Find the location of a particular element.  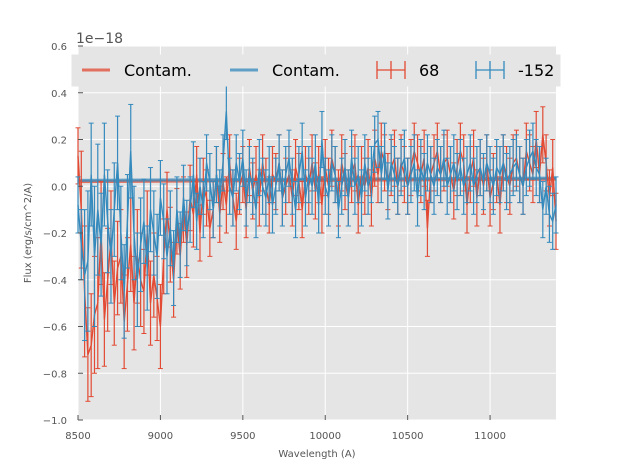

y-tick-label: 0.0 is located at coordinates (59, 187).